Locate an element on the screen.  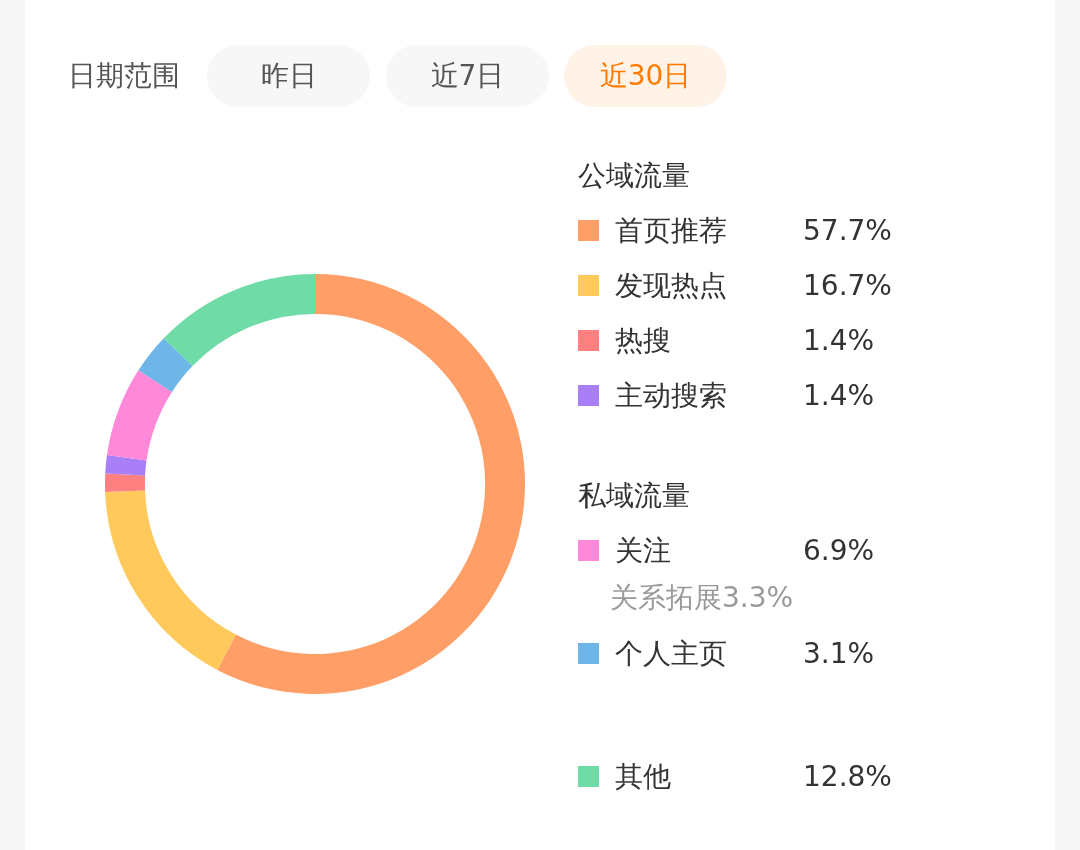
data-label: 12.8% is located at coordinates (847, 777).